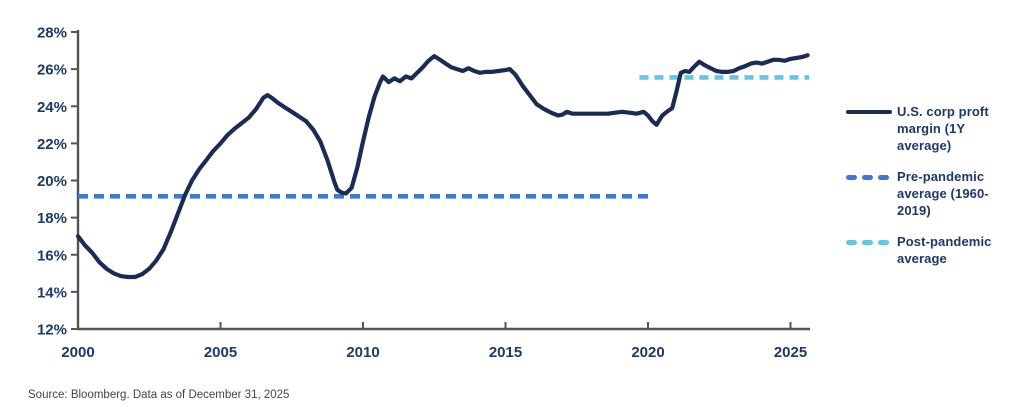  Describe the element at coordinates (943, 128) in the screenshot. I see `legend-label: U.S. corp proft margin (1Y average)` at that location.